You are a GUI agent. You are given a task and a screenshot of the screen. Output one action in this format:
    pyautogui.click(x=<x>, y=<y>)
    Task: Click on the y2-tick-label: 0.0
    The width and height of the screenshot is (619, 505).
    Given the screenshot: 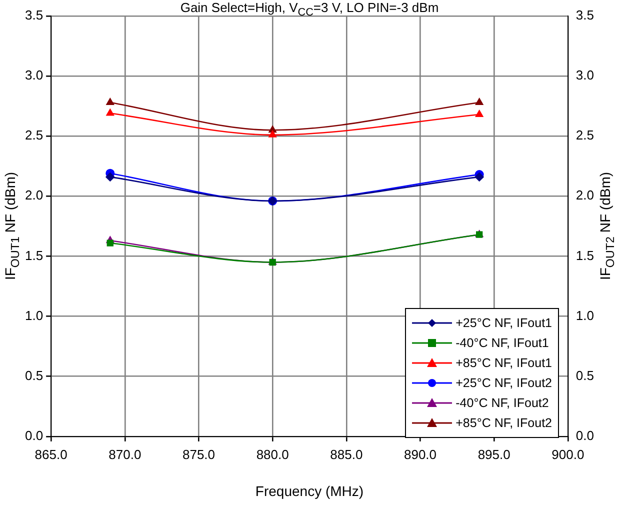 What is the action you would take?
    pyautogui.click(x=585, y=435)
    